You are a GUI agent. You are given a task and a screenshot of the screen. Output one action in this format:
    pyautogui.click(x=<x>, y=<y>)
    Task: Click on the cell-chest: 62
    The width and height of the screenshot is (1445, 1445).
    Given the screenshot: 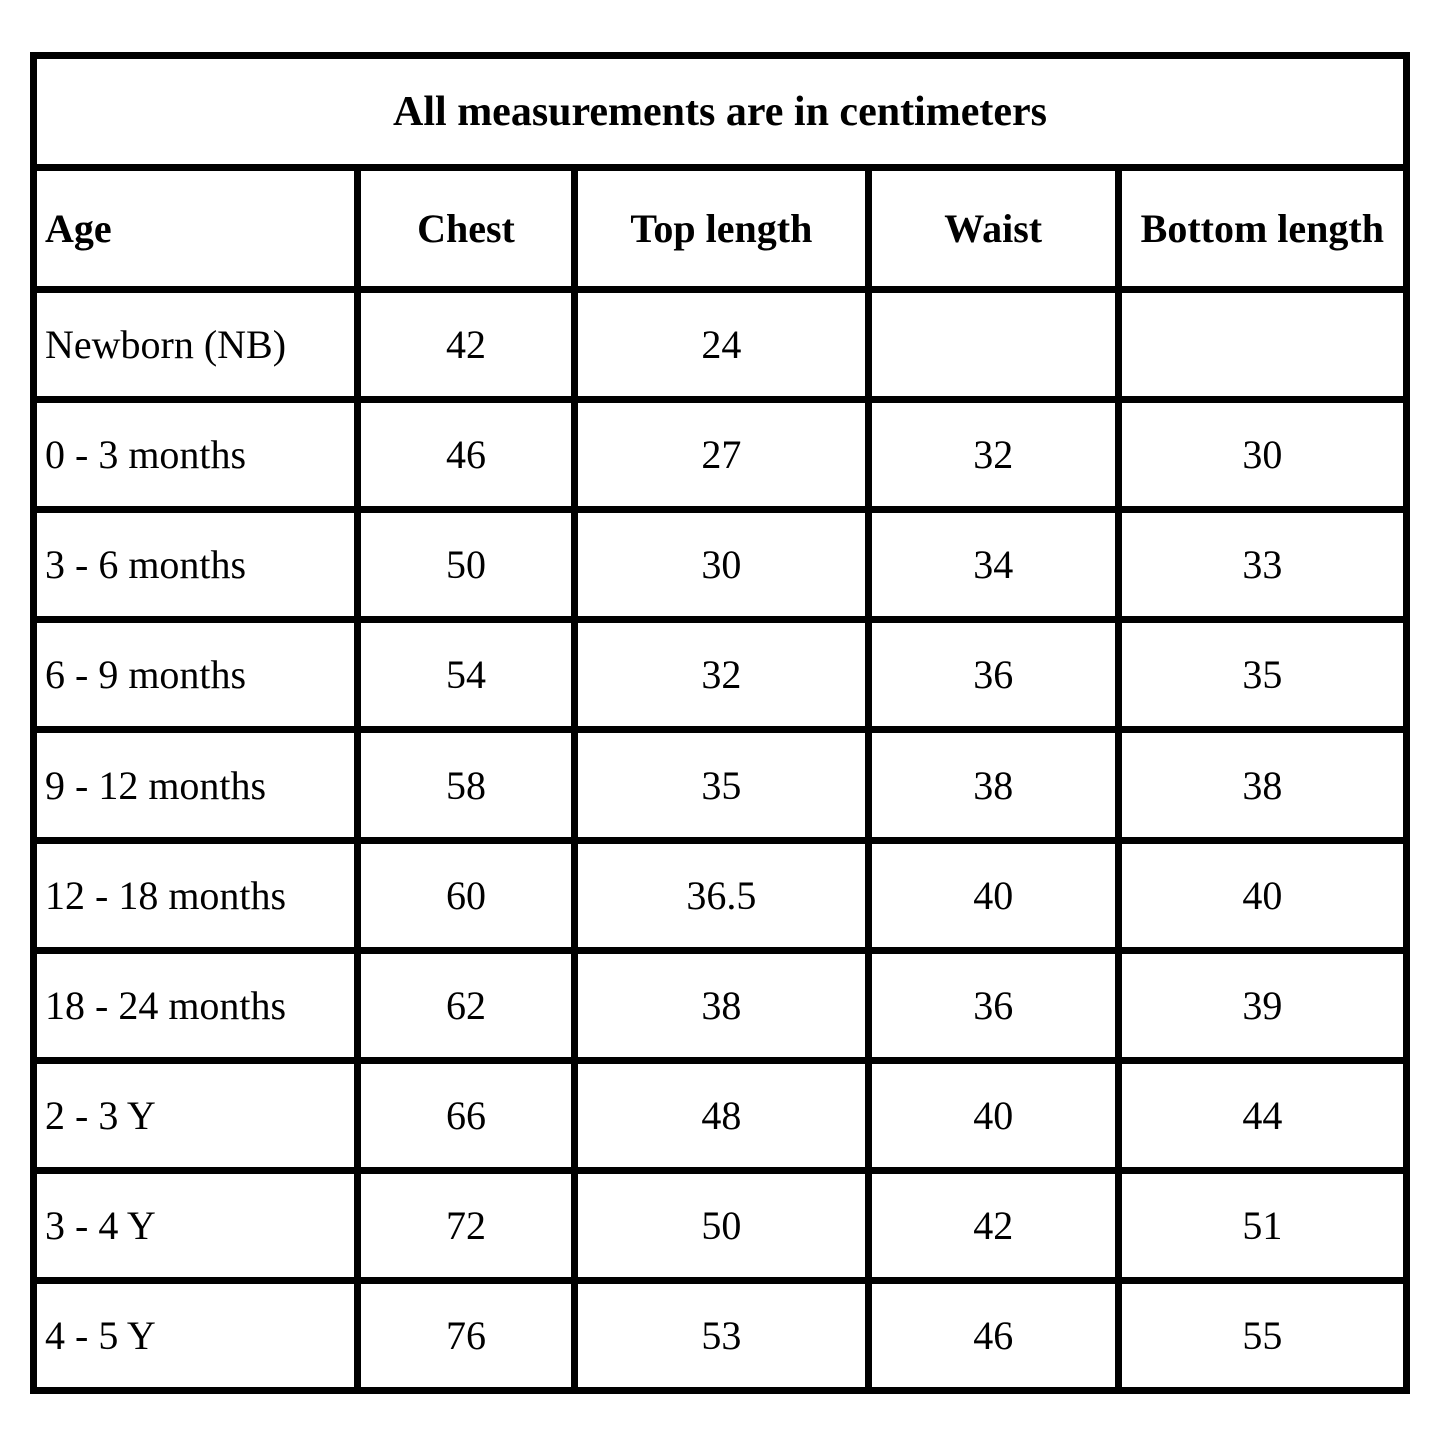 What is the action you would take?
    pyautogui.click(x=466, y=1005)
    